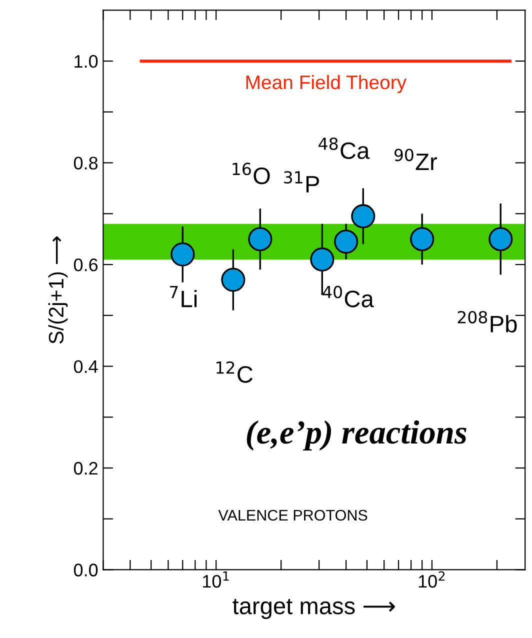  I want to click on annotation: $^{48}$Ca, so click(344, 149).